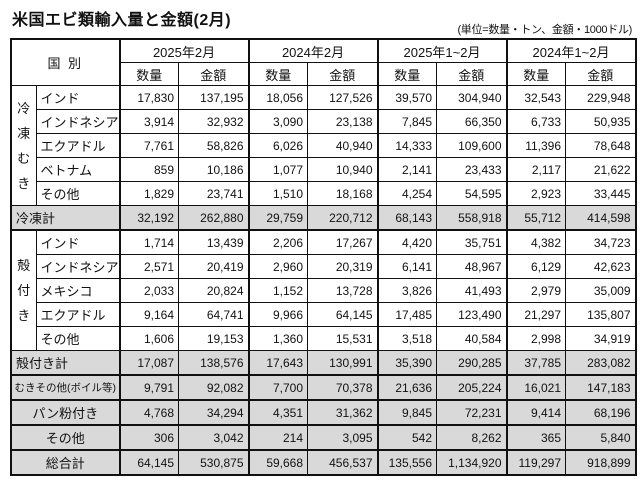 This screenshot has height=487, width=640. What do you see at coordinates (407, 218) in the screenshot?
I see `quantity-cell: 68,143` at bounding box center [407, 218].